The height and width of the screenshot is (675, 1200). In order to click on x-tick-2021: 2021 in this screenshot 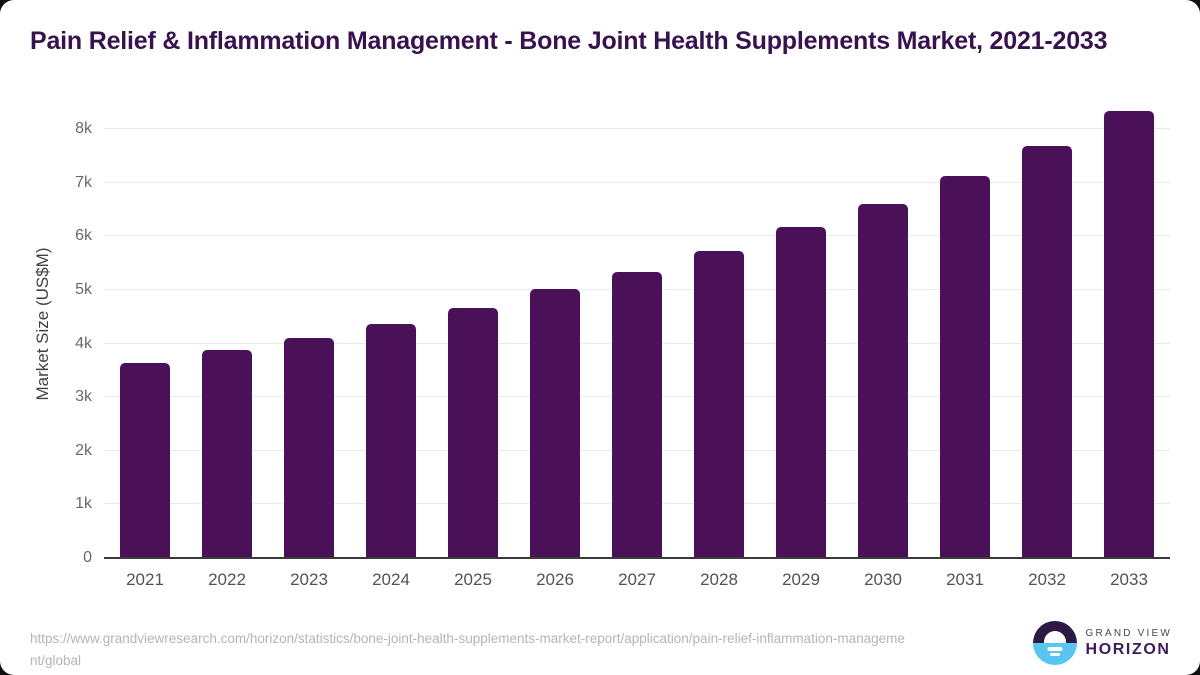, I will do `click(145, 579)`.